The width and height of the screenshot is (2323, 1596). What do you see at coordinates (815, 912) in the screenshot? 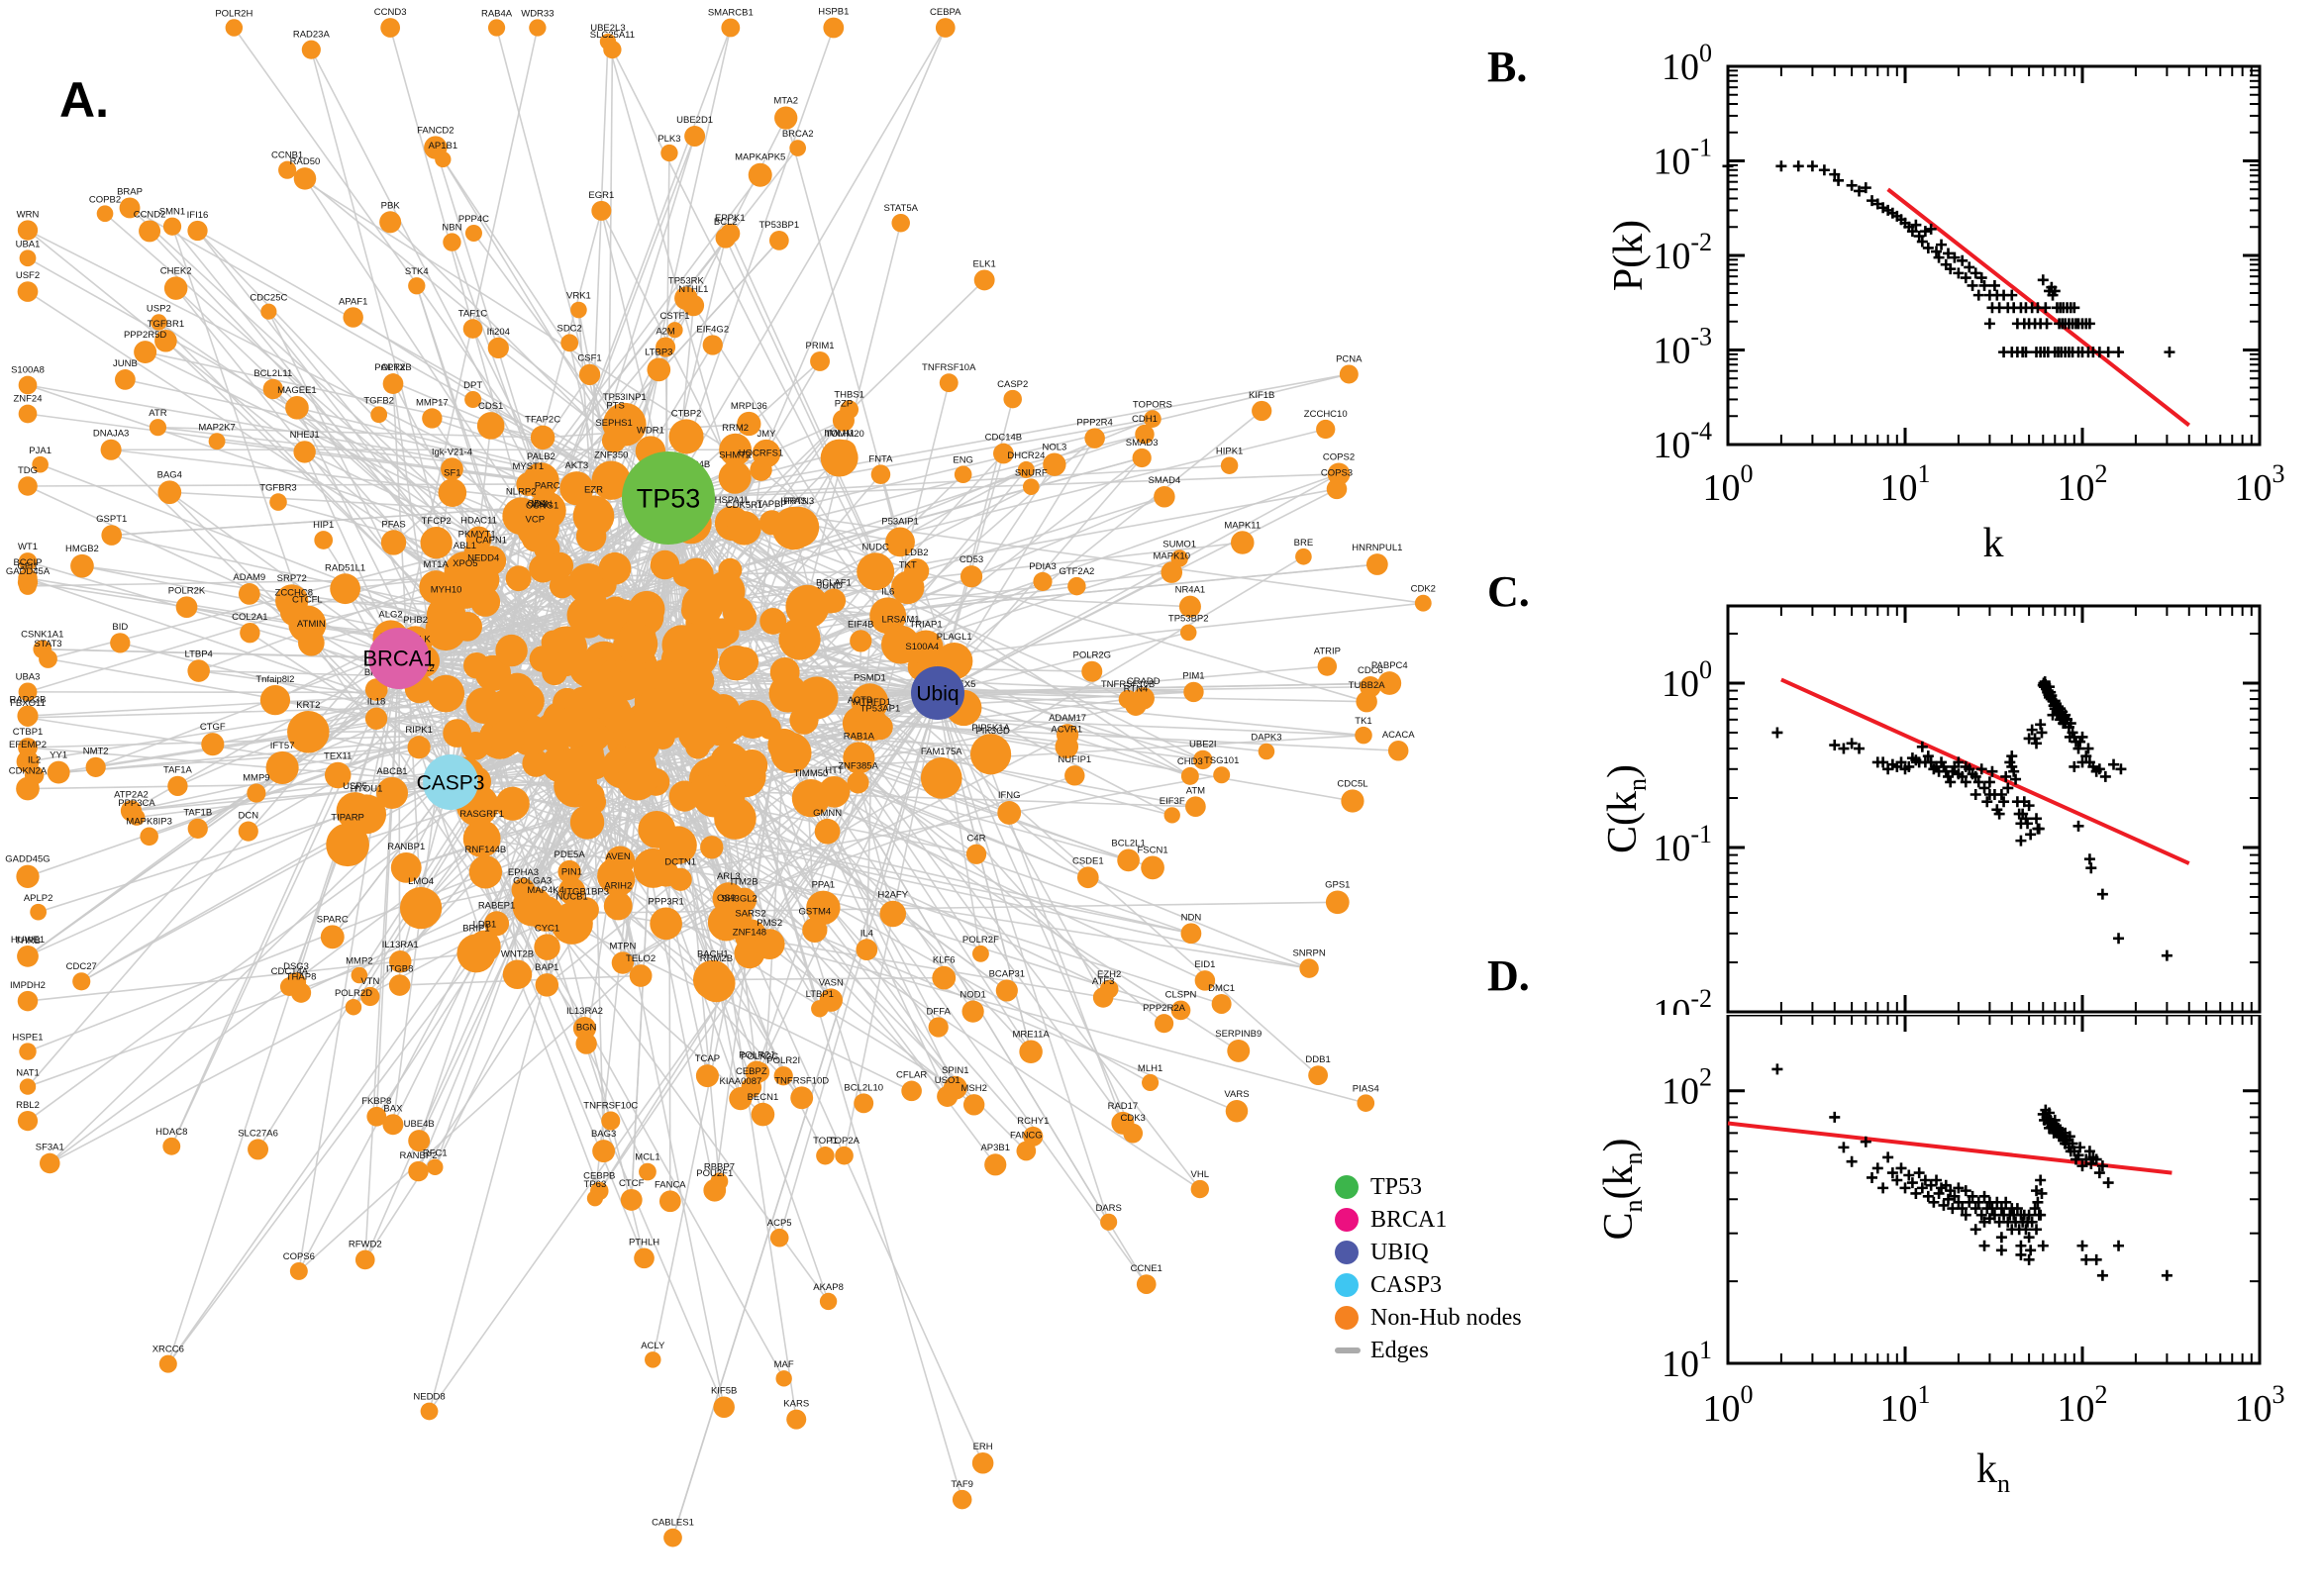
I see `gene-label: GSTM4` at bounding box center [815, 912].